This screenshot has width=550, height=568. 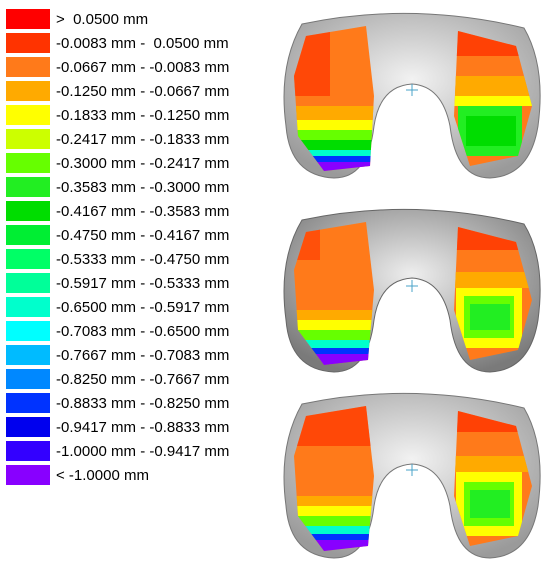 I want to click on legend-item: -0.2417 mm - -0.1833 mm, so click(x=140, y=140).